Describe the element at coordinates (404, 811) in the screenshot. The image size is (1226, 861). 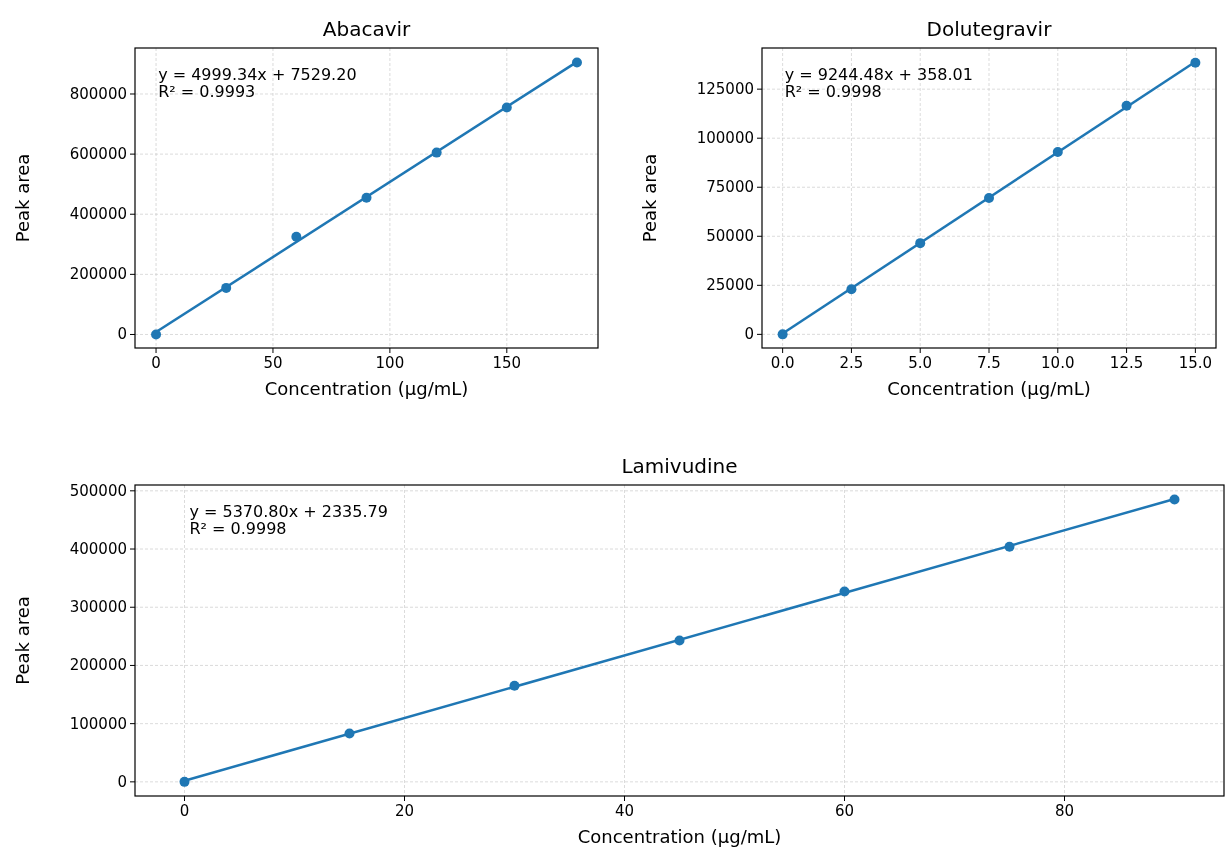
I see `x-tick-label: 20` at that location.